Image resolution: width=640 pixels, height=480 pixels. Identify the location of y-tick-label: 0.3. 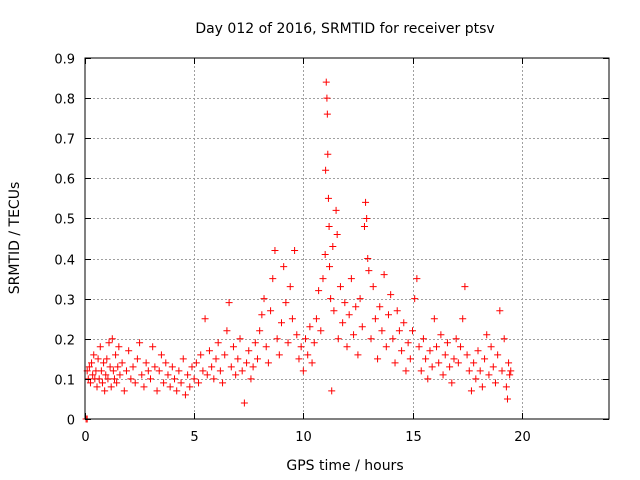
(64, 301).